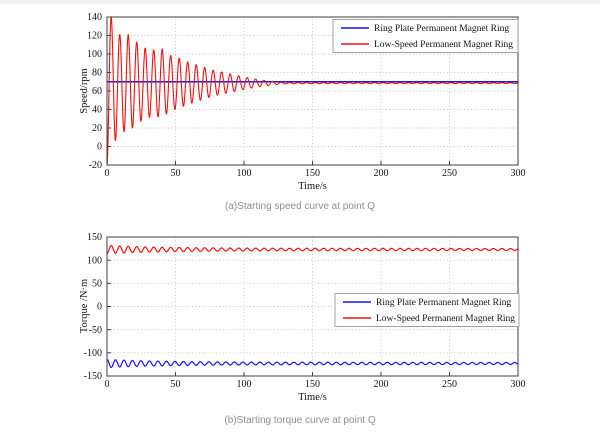  Describe the element at coordinates (300, 206) in the screenshot. I see `caption-speed-chart: (a)Starting speed curve at point Q` at that location.